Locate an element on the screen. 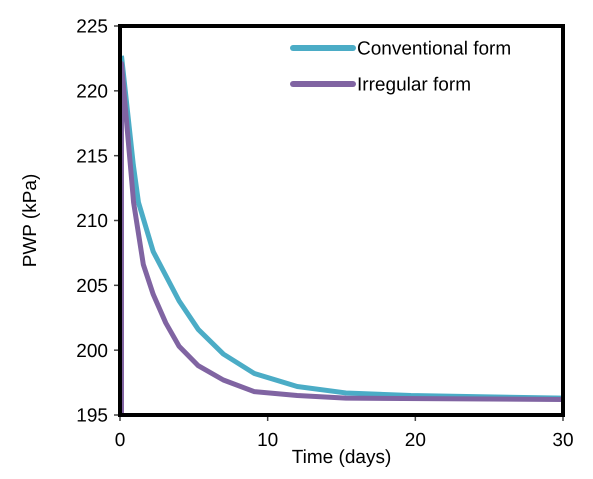  y-tick-label: 215 is located at coordinates (92, 157).